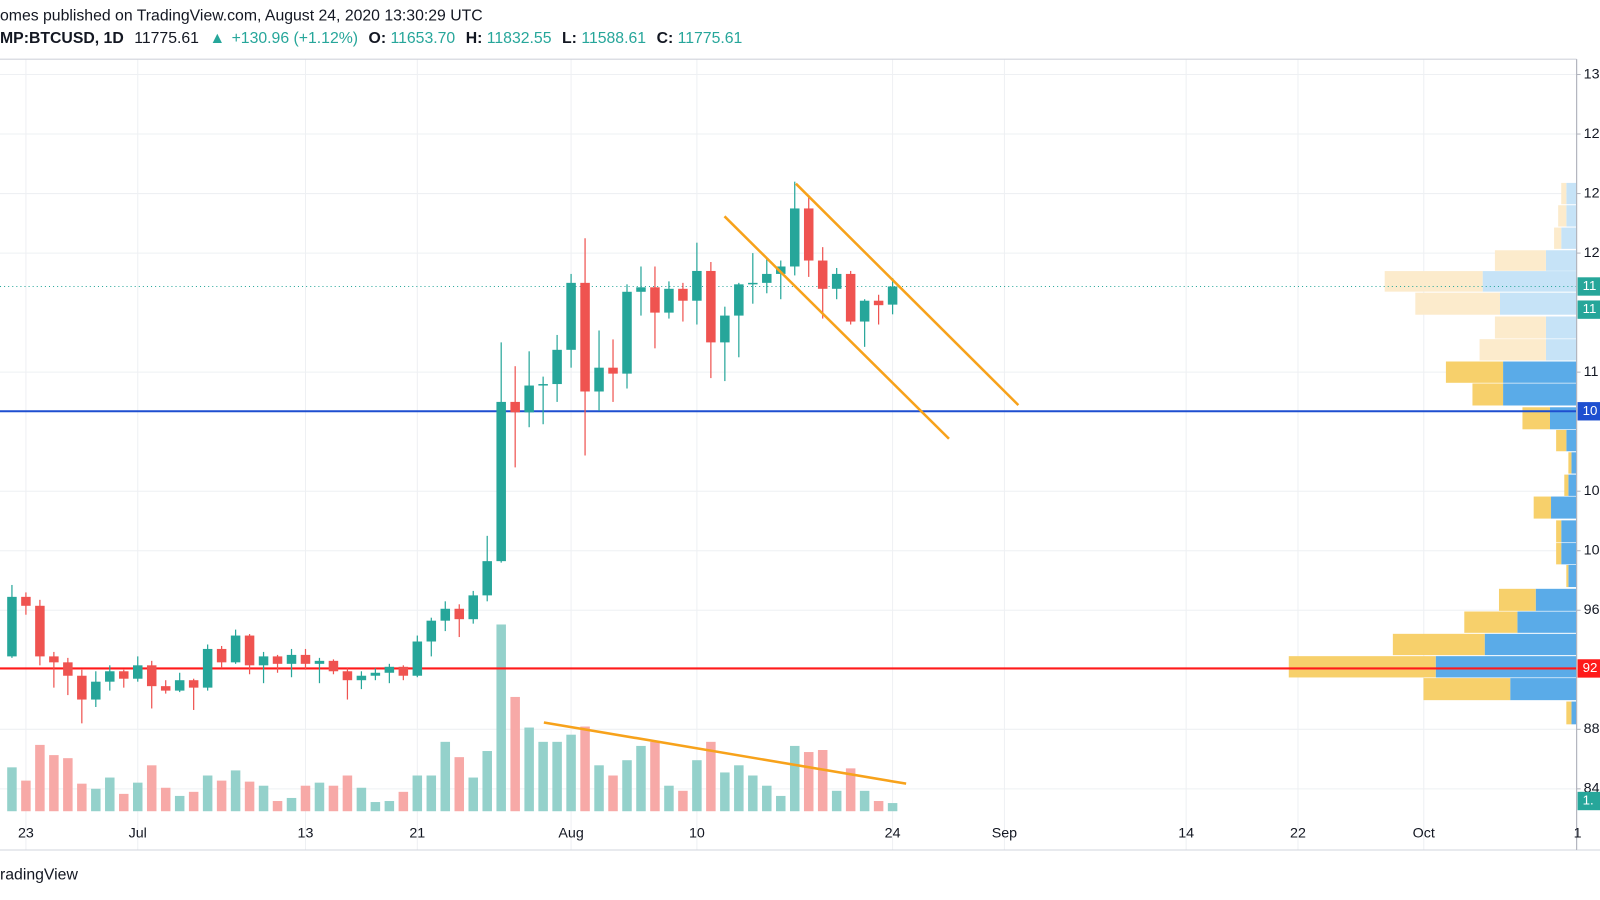 This screenshot has width=1600, height=900. What do you see at coordinates (1591, 372) in the screenshot?
I see `y-tick-label: 11` at bounding box center [1591, 372].